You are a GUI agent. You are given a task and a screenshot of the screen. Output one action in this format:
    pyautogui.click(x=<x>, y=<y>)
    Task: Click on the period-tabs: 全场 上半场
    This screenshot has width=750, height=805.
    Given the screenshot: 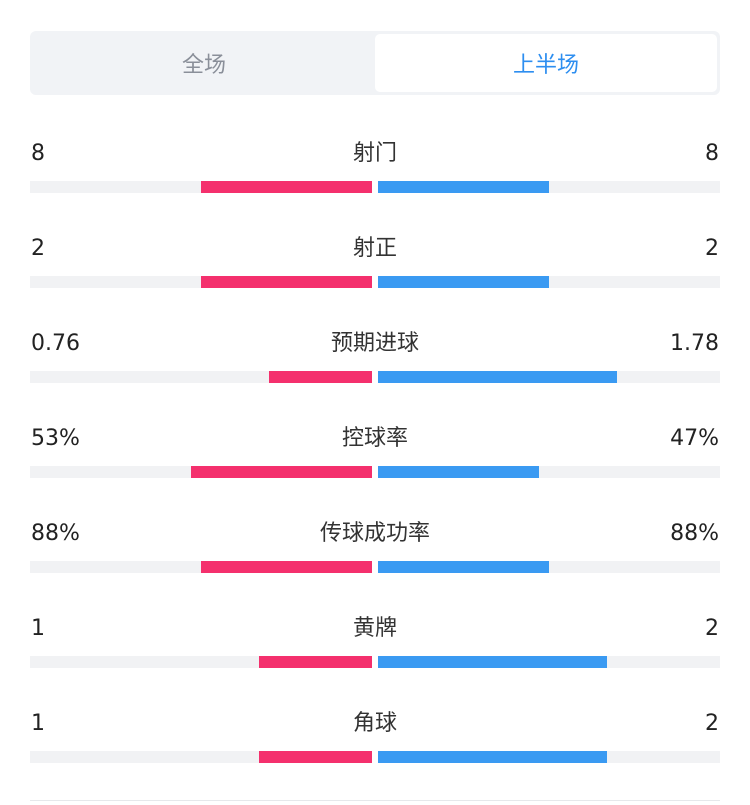 What is the action you would take?
    pyautogui.click(x=375, y=63)
    